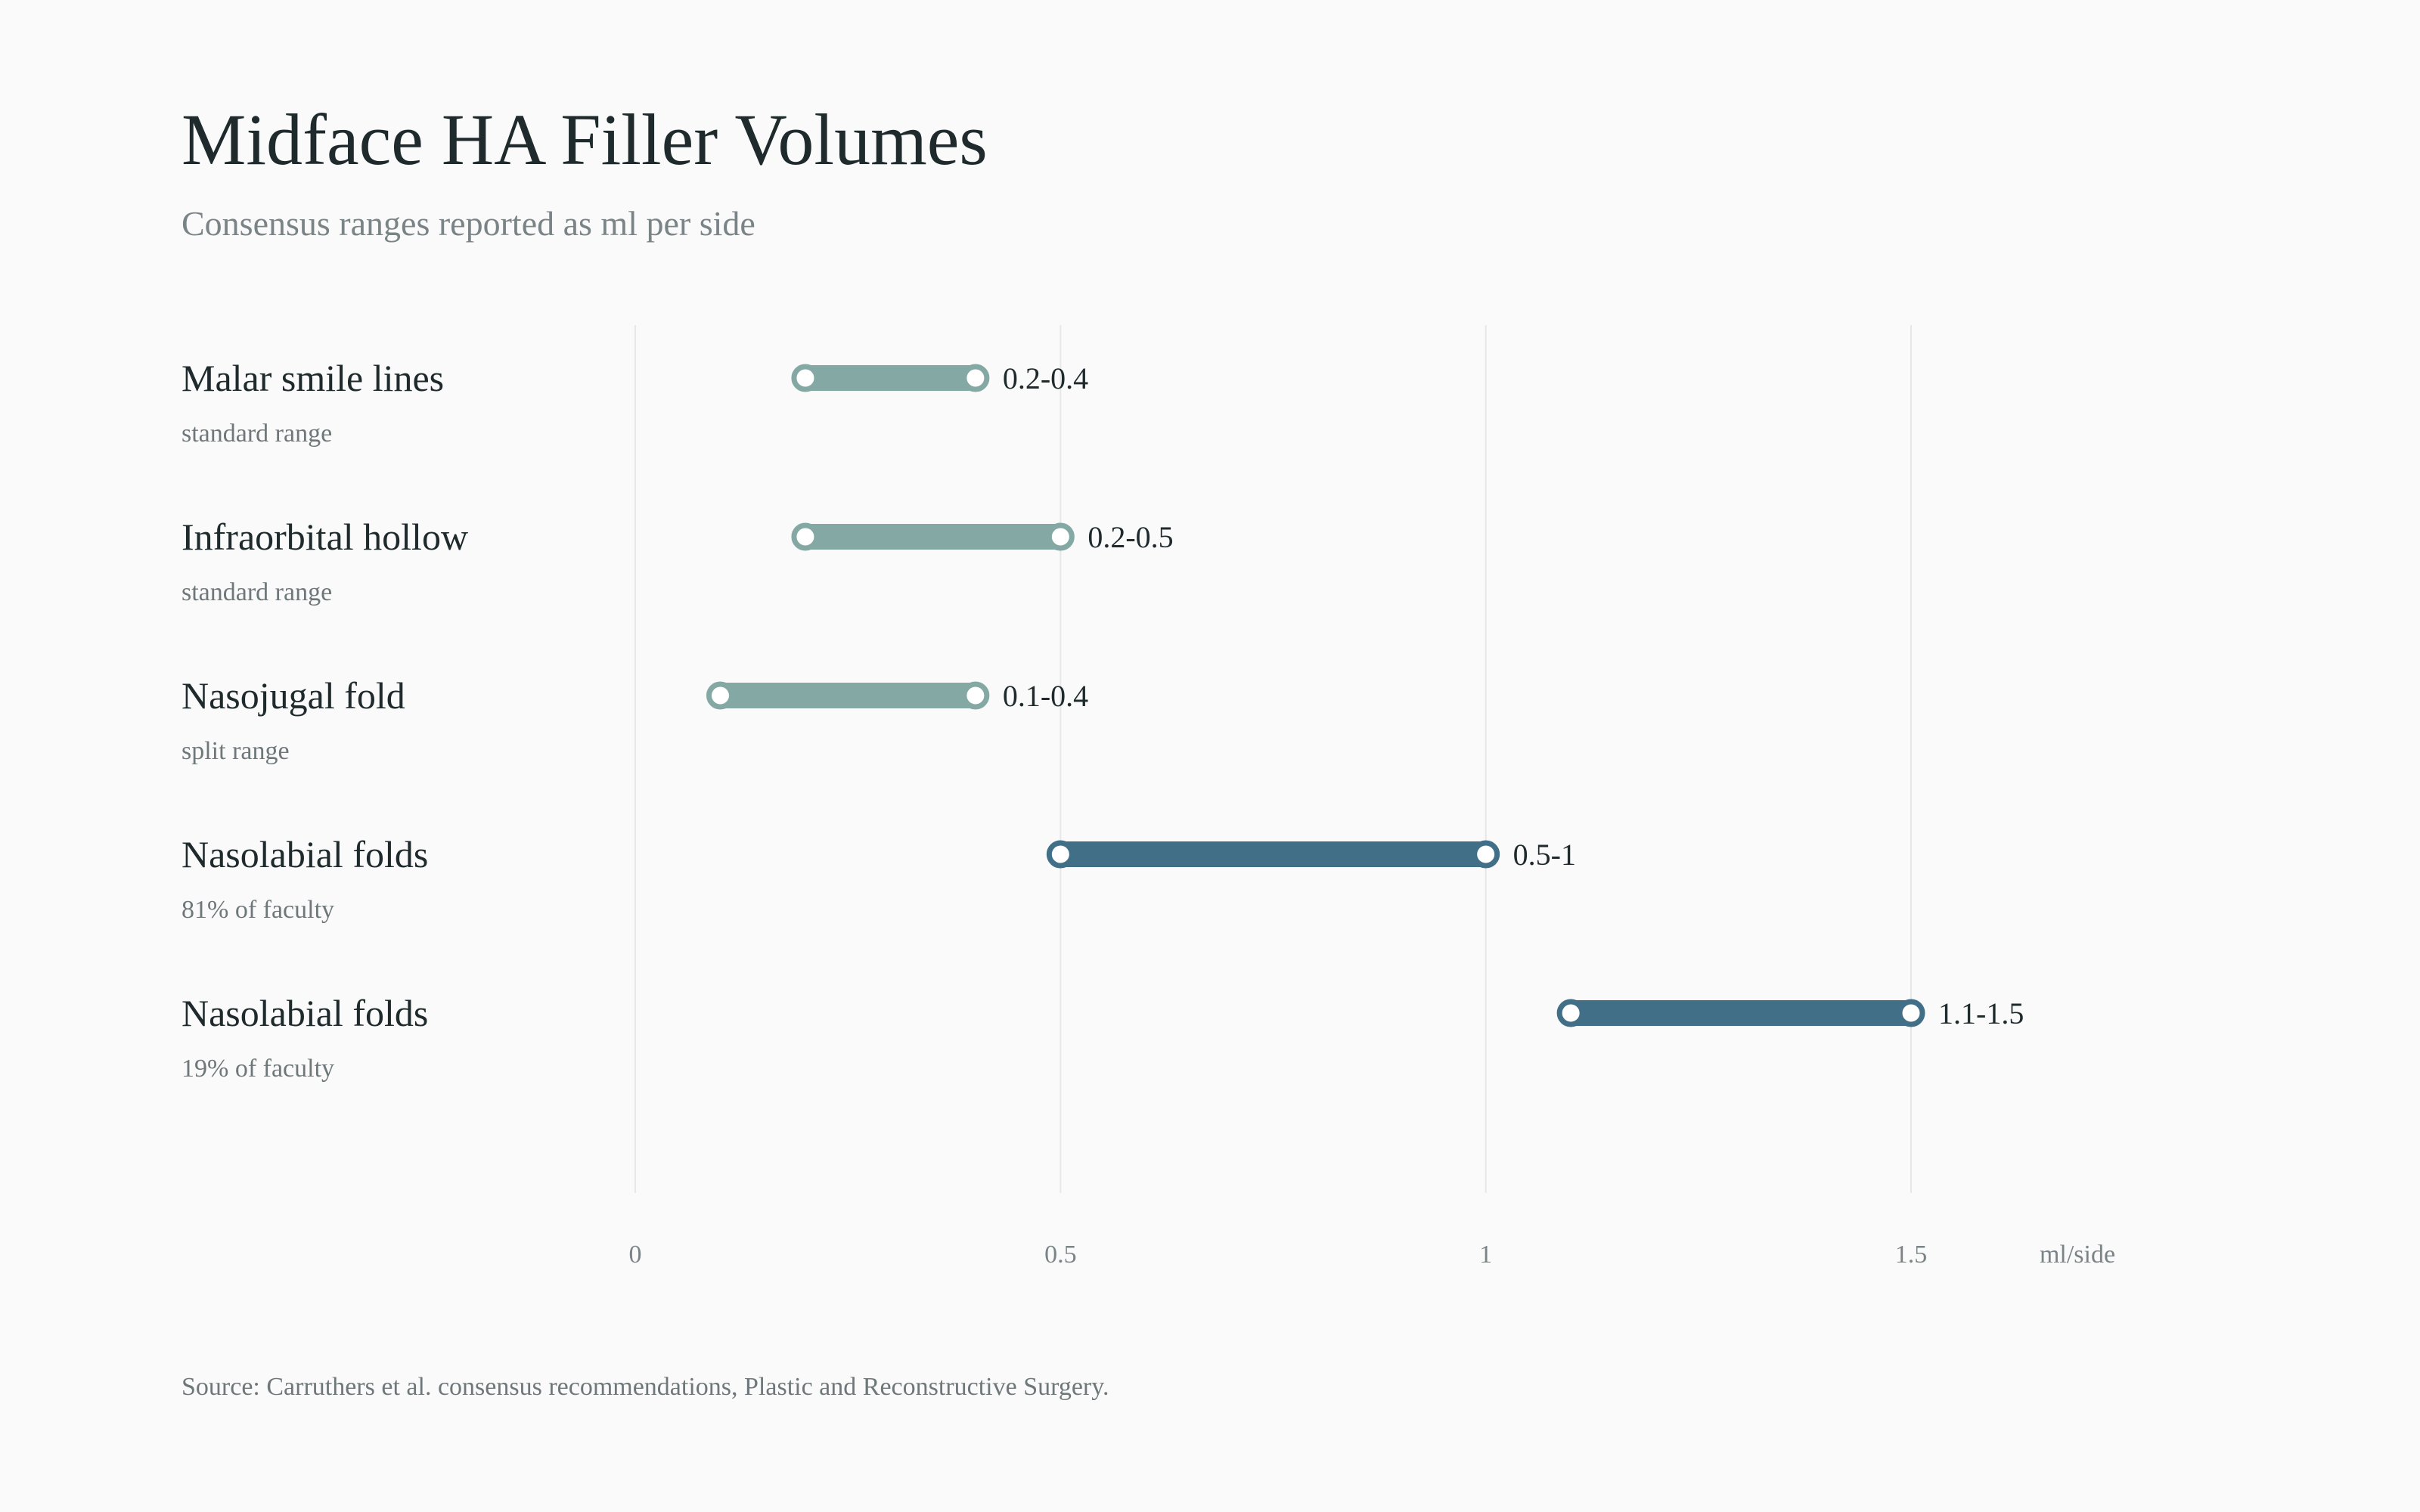 This screenshot has height=1512, width=2420. Describe the element at coordinates (1981, 1013) in the screenshot. I see `range-value-label: 1.1-1.5` at that location.